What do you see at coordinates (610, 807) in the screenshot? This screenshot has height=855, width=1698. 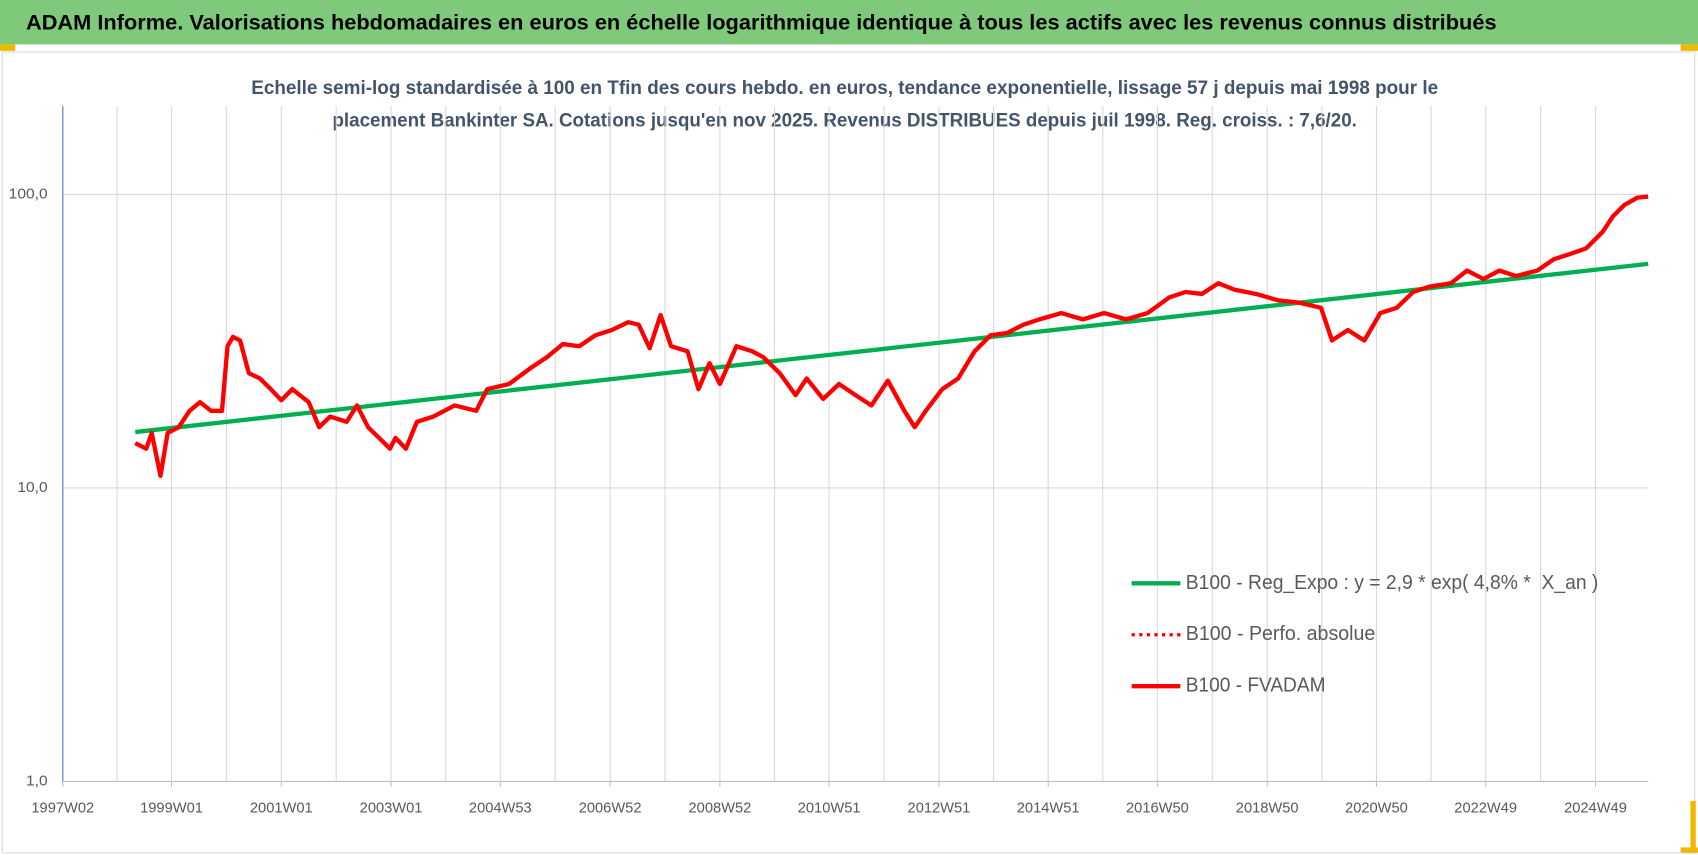 I see `x-tick-label: 2006W52` at bounding box center [610, 807].